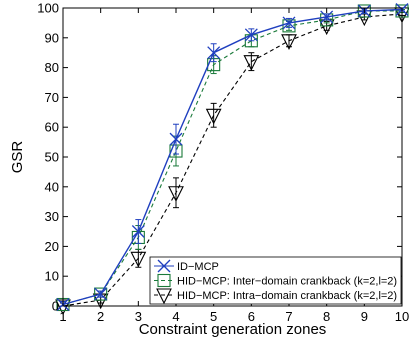  Describe the element at coordinates (52, 97) in the screenshot. I see `y-tick-label: 70` at that location.